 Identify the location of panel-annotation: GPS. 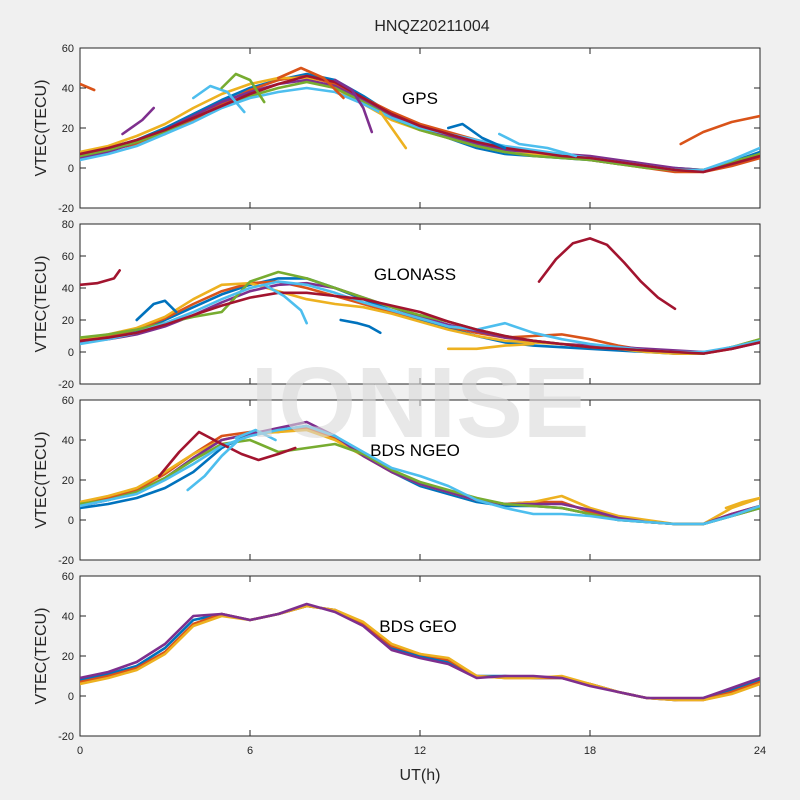
(420, 98).